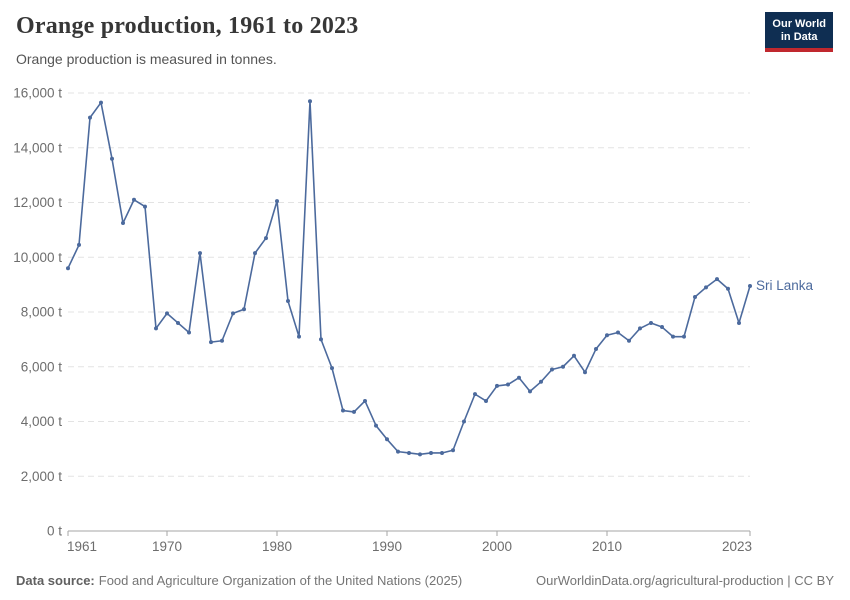 The image size is (850, 600). I want to click on x-axis-label: 2023, so click(737, 546).